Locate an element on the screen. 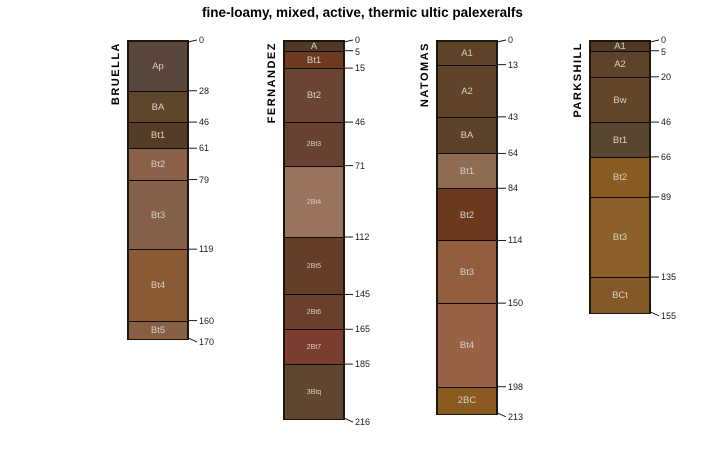 The image size is (725, 450). depth-tick-label: 61 is located at coordinates (204, 148).